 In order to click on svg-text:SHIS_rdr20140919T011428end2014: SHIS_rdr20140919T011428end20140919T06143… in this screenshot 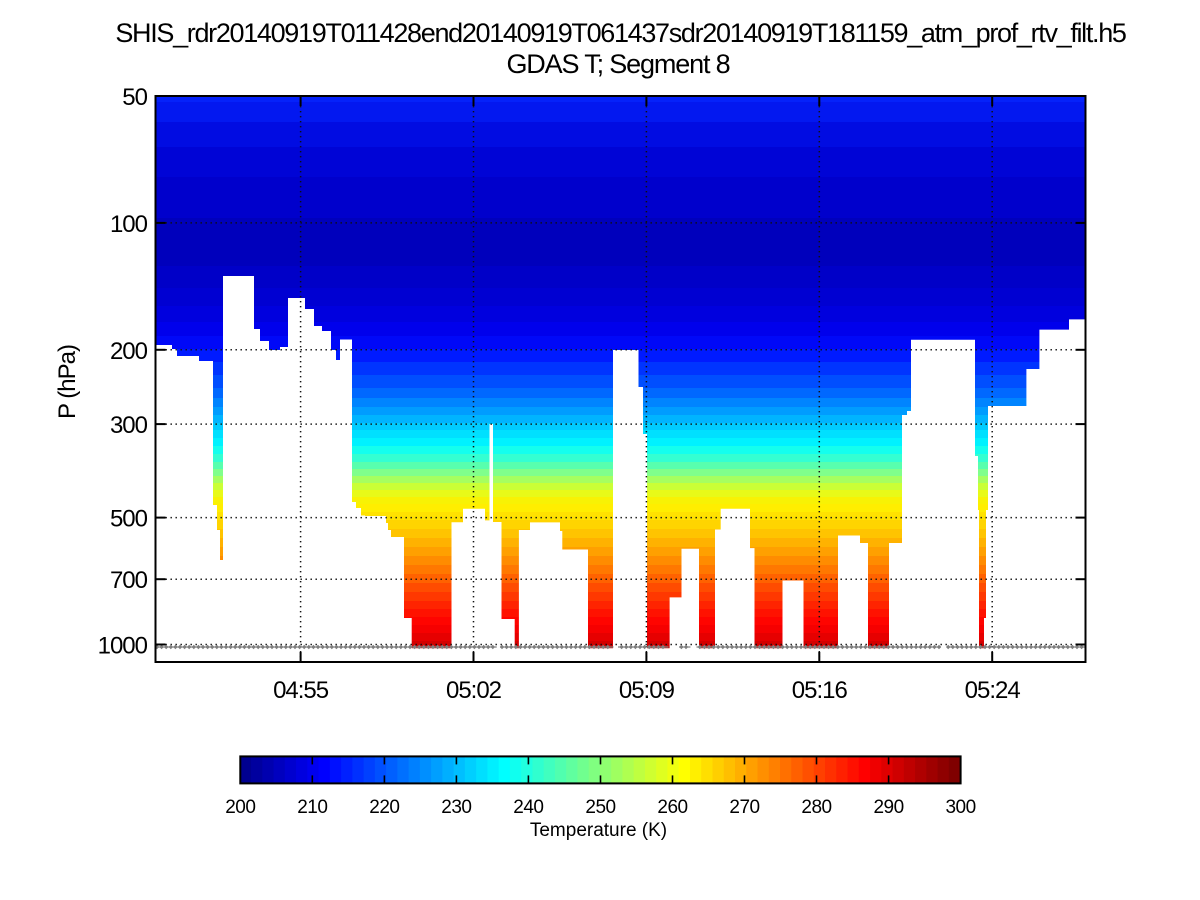, I will do `click(620, 33)`.